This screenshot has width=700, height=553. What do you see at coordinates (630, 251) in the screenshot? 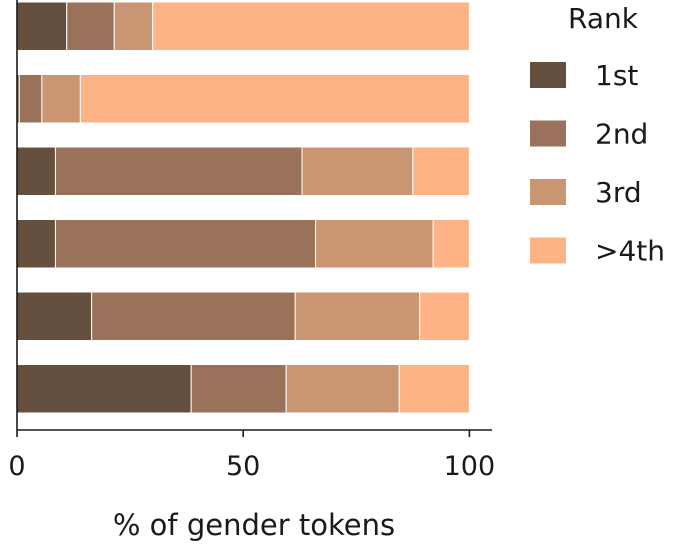
I see `legend-label-4: >4th` at bounding box center [630, 251].